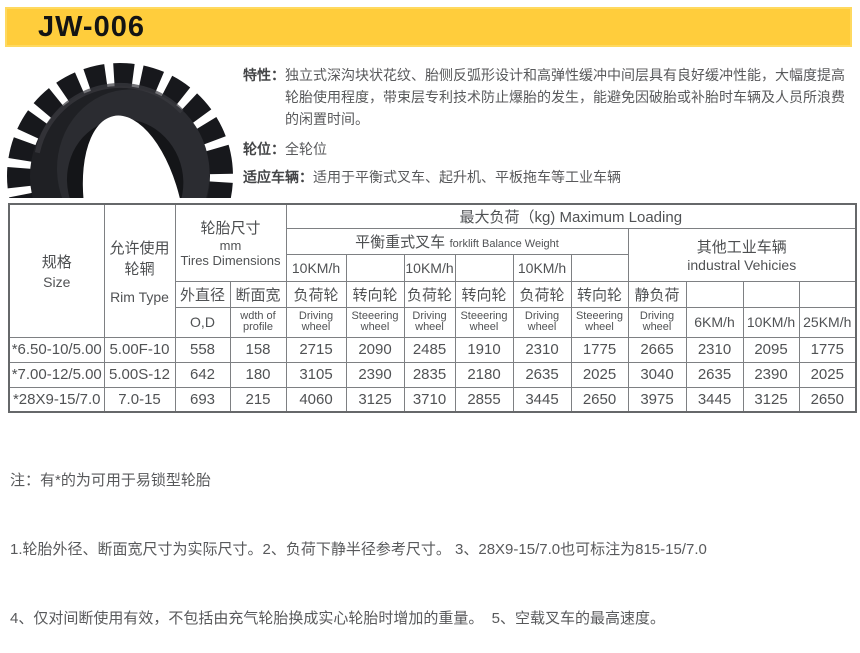 The image size is (860, 653). Describe the element at coordinates (120, 130) in the screenshot. I see `tire-graphic` at that location.